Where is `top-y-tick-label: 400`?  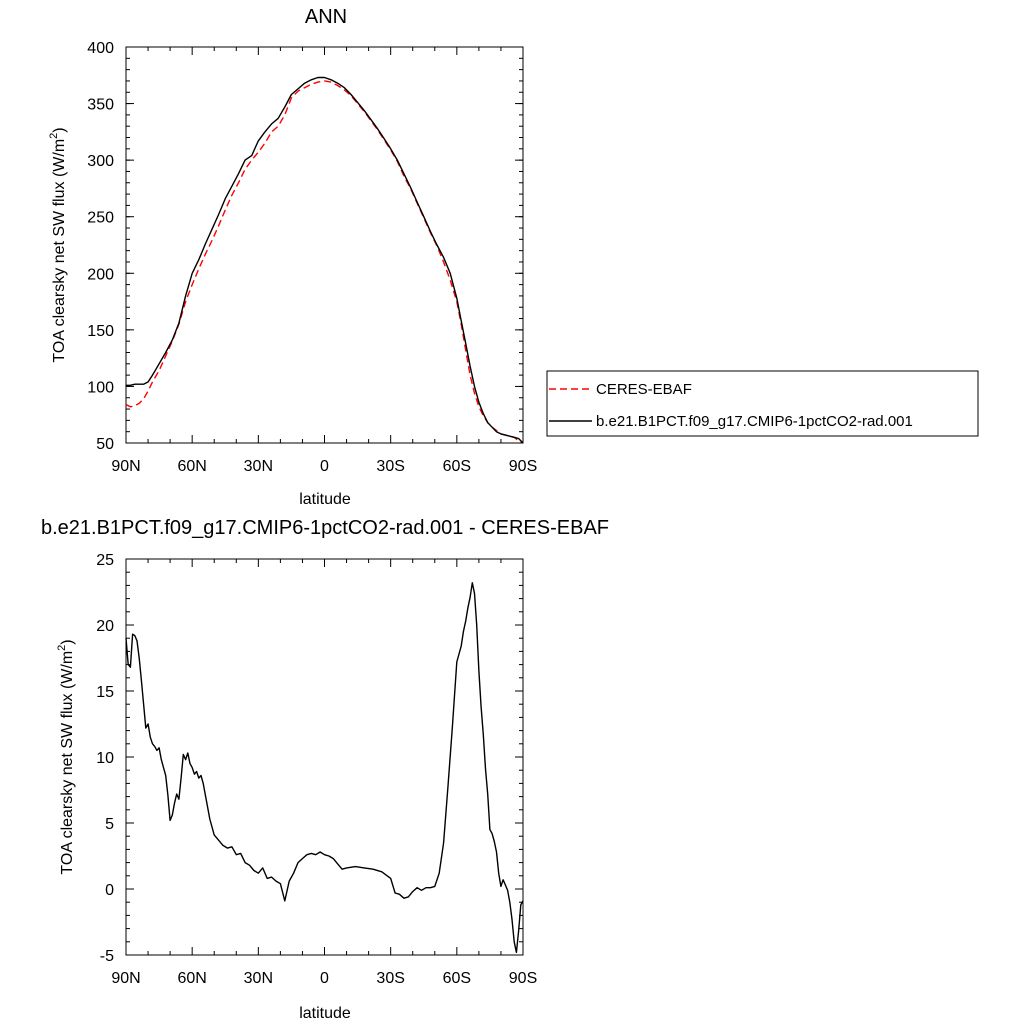 top-y-tick-label: 400 is located at coordinates (100, 48).